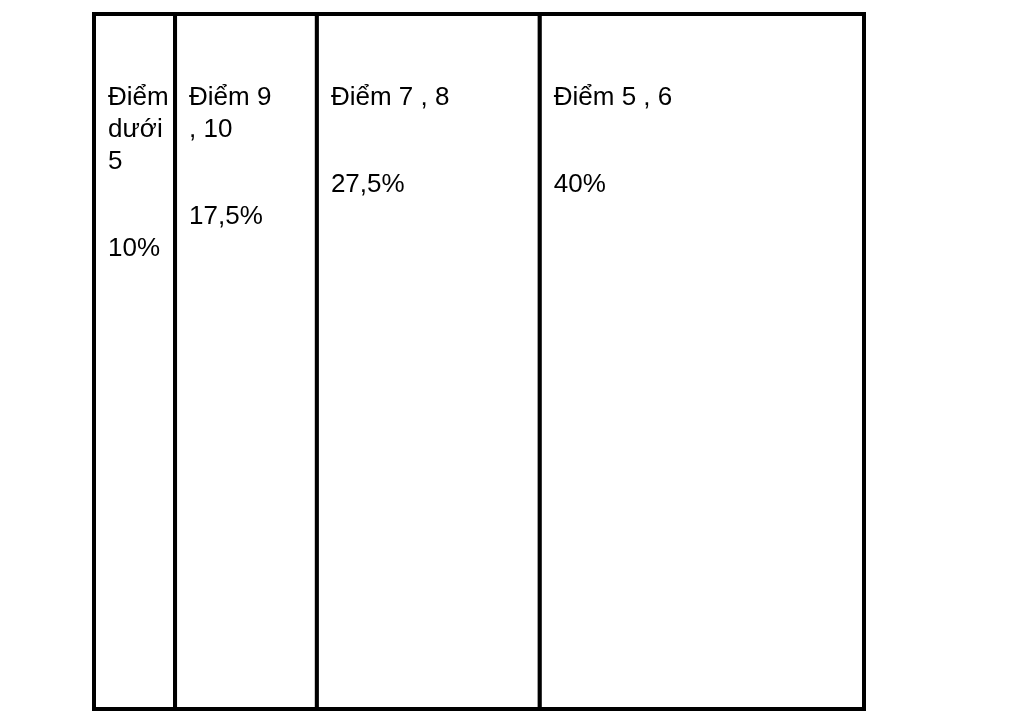 This screenshot has height=725, width=1024. What do you see at coordinates (134, 247) in the screenshot?
I see `data-label: 10%` at bounding box center [134, 247].